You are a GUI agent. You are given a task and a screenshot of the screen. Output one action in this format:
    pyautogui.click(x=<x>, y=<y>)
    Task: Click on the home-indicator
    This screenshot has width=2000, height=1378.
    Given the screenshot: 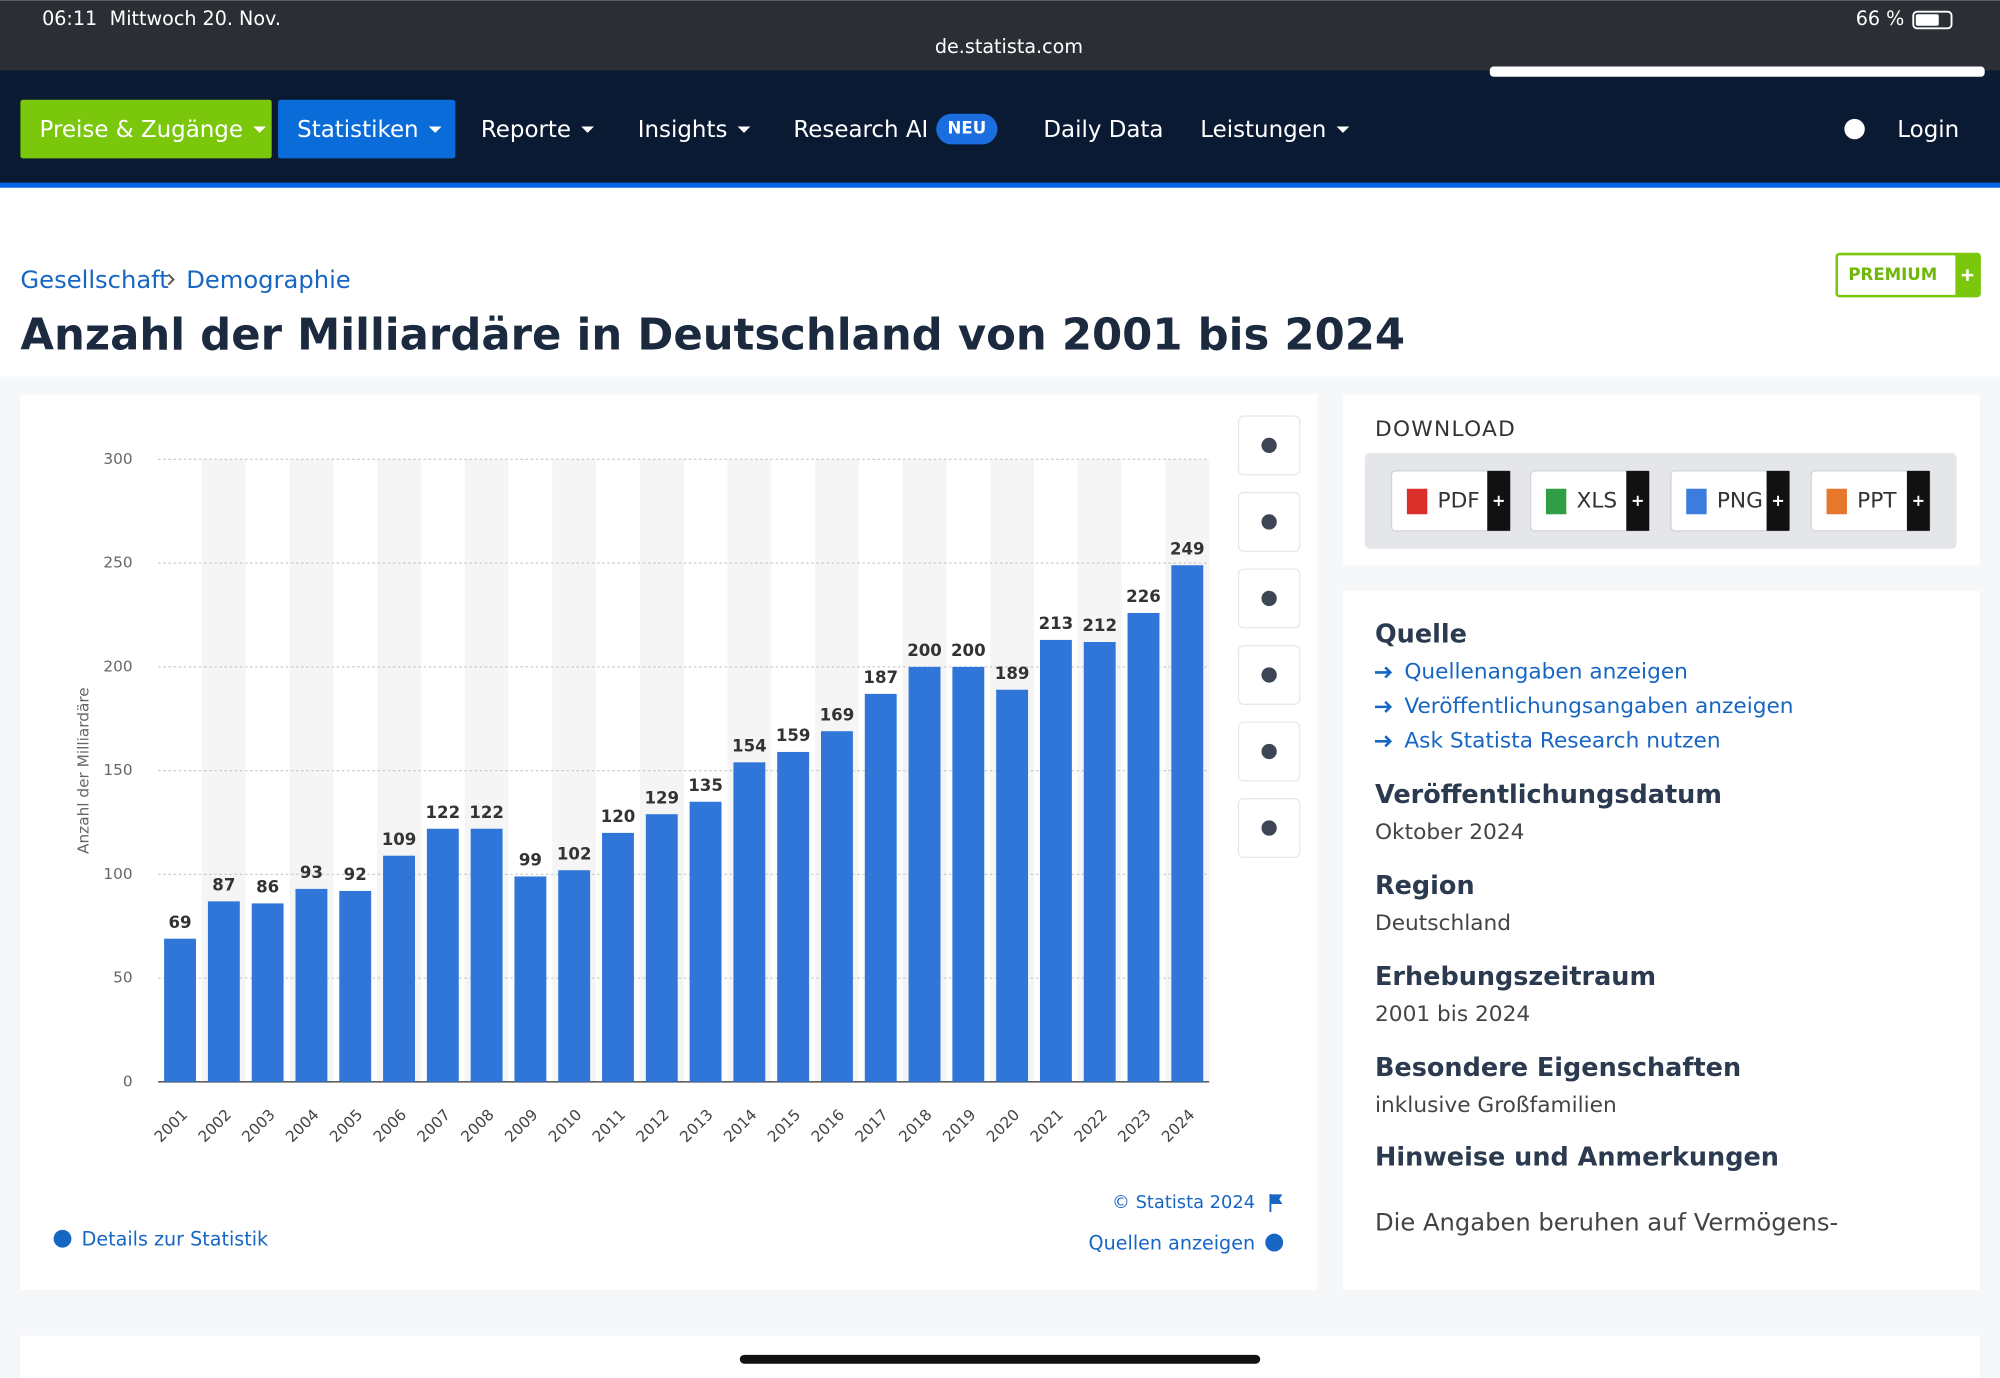 What is the action you would take?
    pyautogui.click(x=1000, y=1359)
    